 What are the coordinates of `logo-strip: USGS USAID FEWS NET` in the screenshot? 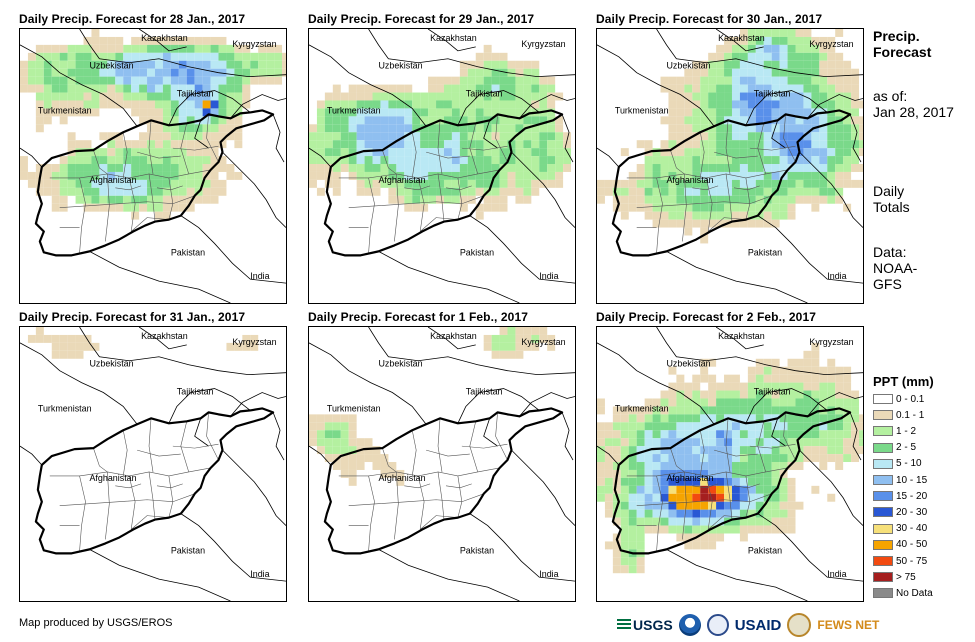 It's located at (748, 625).